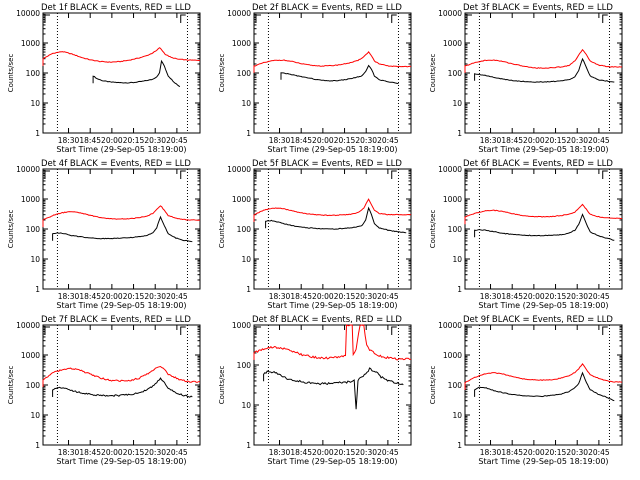 This screenshot has width=640, height=480. Describe the element at coordinates (116, 164) in the screenshot. I see `chart-title: Det 4f BLACK = Events, RED = LLD` at that location.